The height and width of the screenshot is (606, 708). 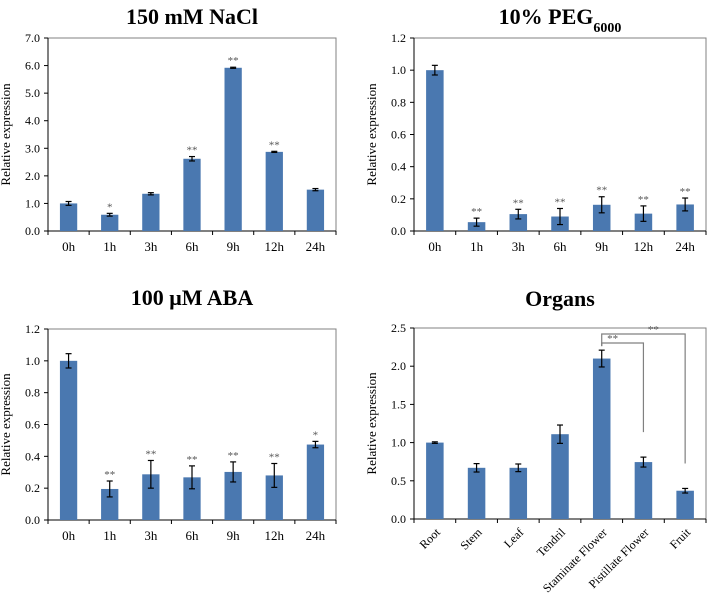 What do you see at coordinates (471, 539) in the screenshot?
I see `x-tick-label: Stem` at bounding box center [471, 539].